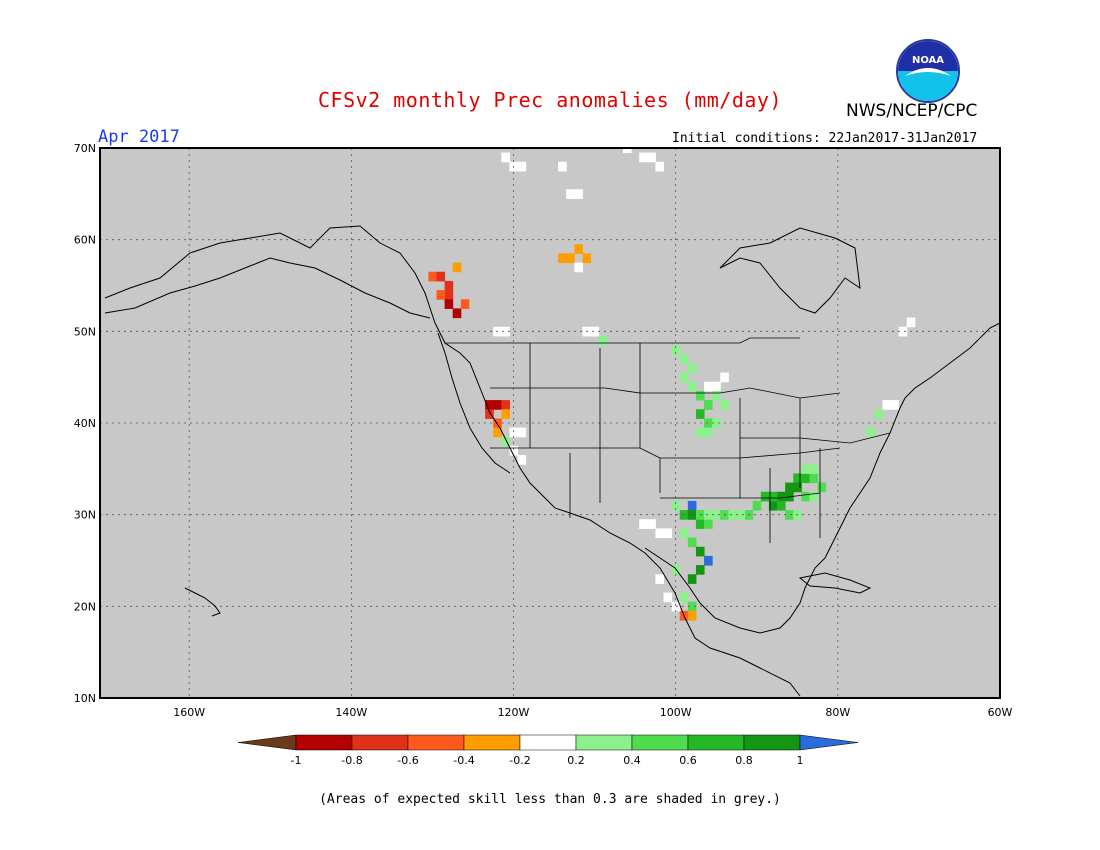 The width and height of the screenshot is (1100, 850). Describe the element at coordinates (790, 270) in the screenshot. I see `hudson-bay` at that location.